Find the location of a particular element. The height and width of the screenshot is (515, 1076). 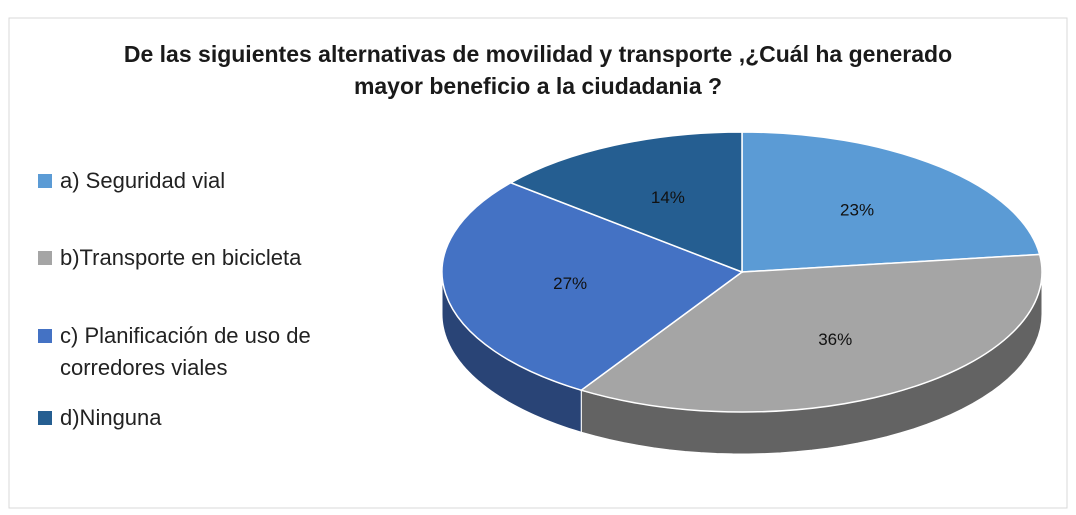

legend-label: b)Transporte en bicicleta is located at coordinates (181, 257).